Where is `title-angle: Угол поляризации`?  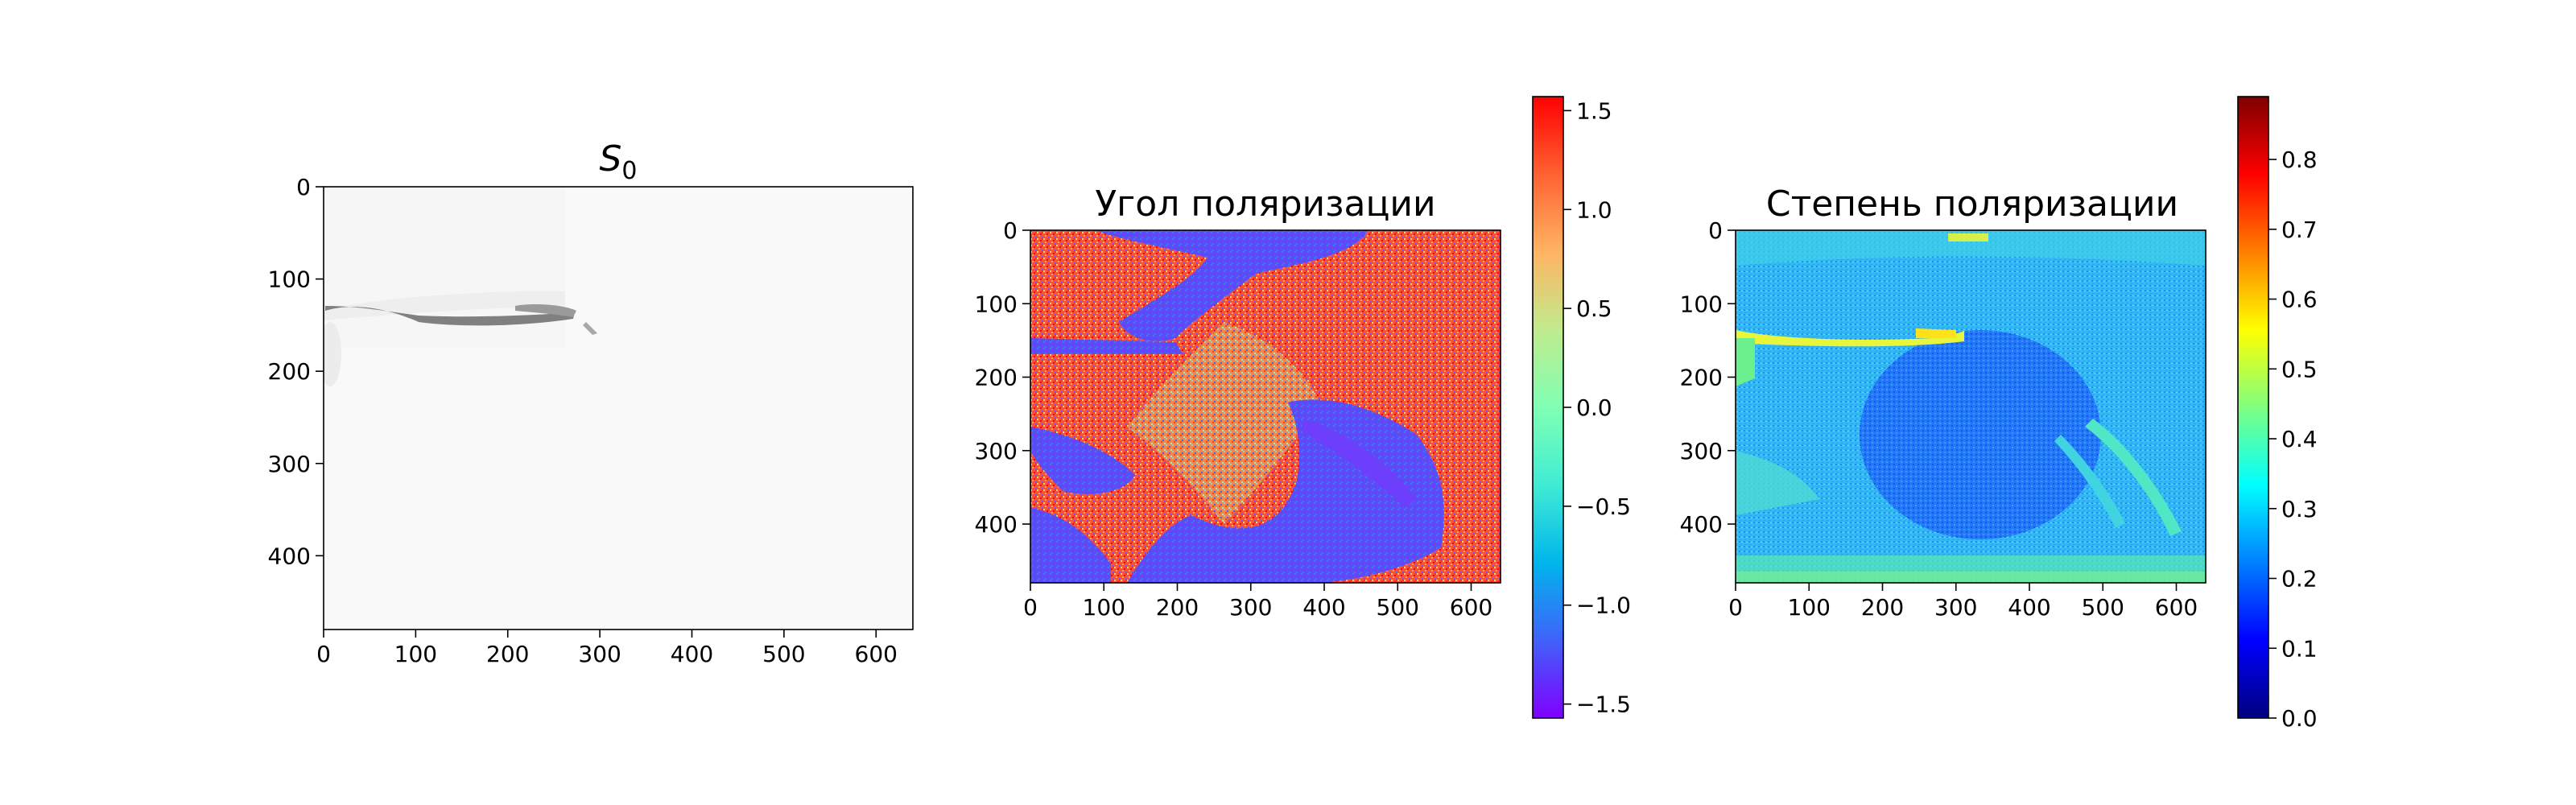
title-angle: Угол поляризации is located at coordinates (1265, 204).